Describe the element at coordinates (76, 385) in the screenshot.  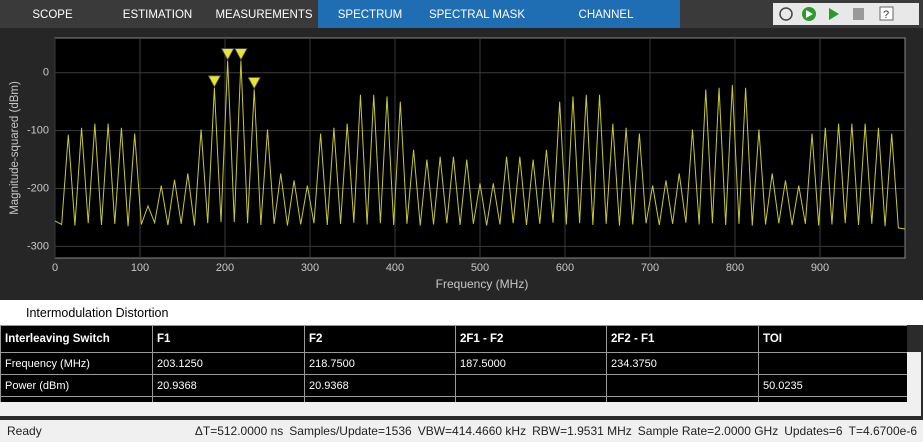
I see `table-cell: Power (dBm)` at that location.